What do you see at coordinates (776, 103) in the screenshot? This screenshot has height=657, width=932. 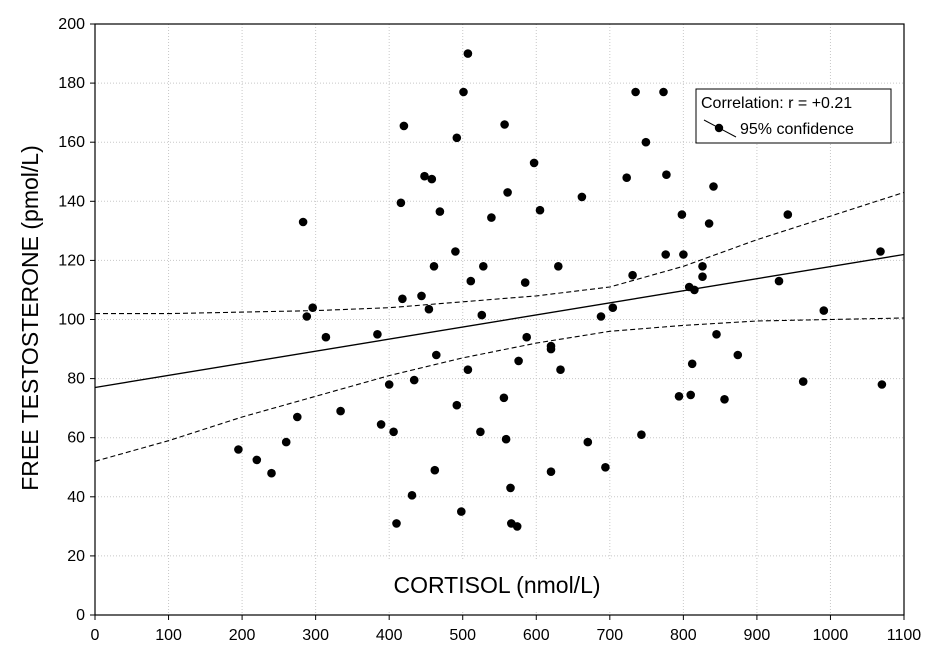 I see `legend-correlation-text: Correlation: r = +0.21` at bounding box center [776, 103].